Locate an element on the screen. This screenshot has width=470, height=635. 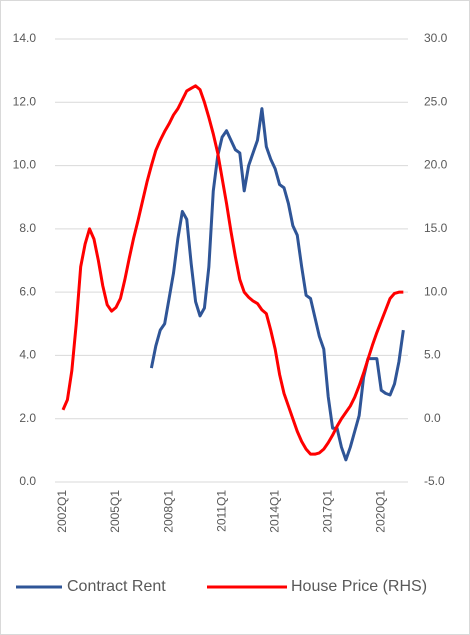
y-tick-label: 12.0 is located at coordinates (25, 101).